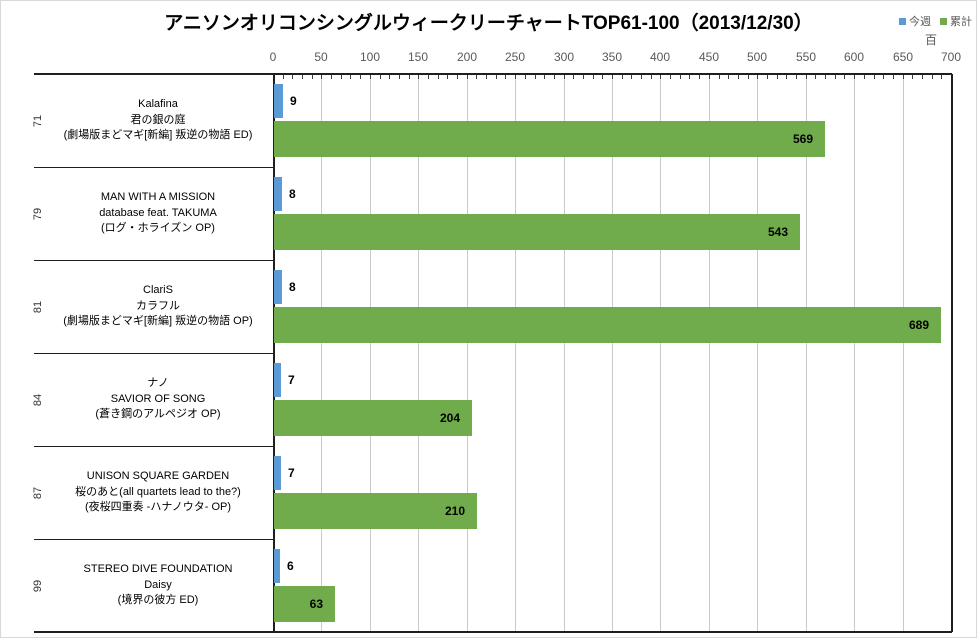 This screenshot has width=977, height=638. I want to click on value-label-cumulative: 210, so click(454, 511).